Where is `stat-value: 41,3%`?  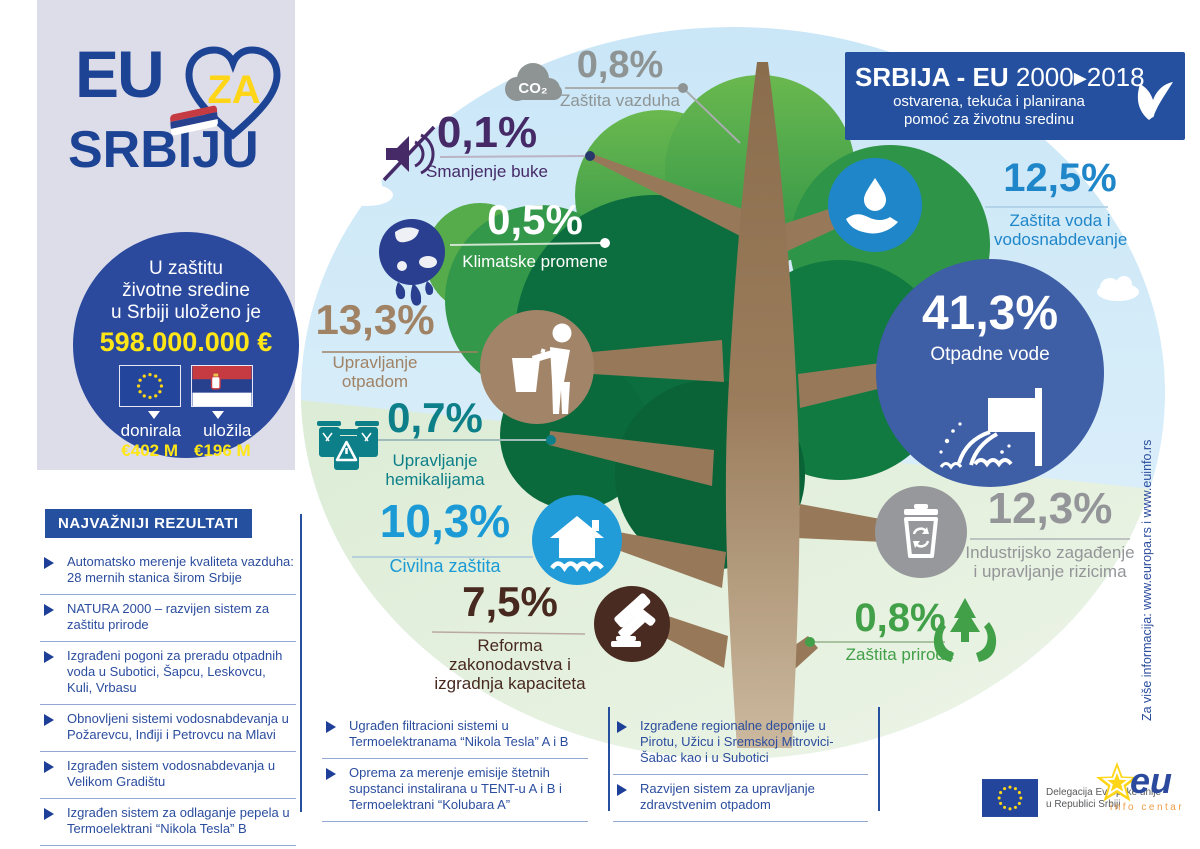 stat-value: 41,3% is located at coordinates (990, 313).